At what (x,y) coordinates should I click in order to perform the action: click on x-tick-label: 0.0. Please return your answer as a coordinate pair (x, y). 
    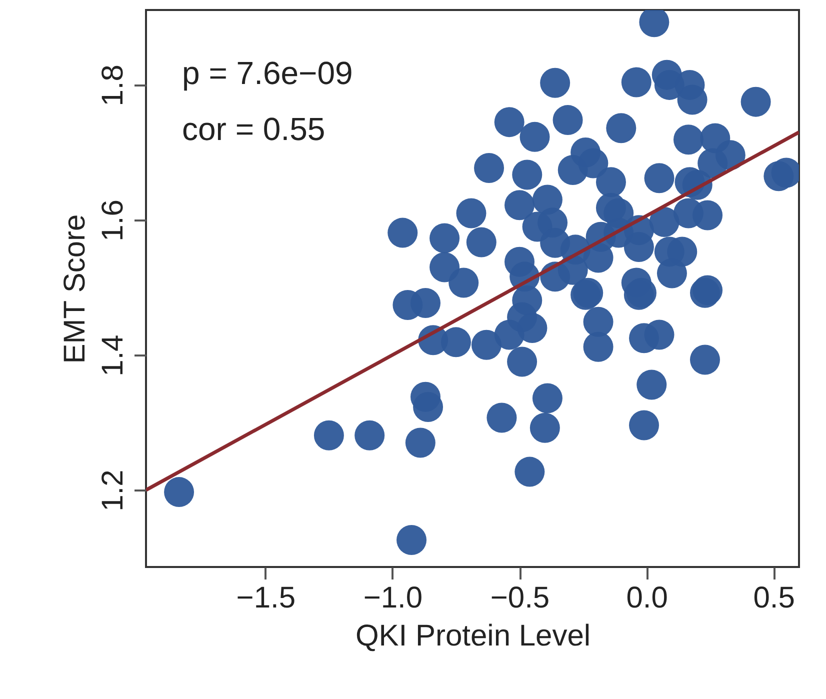
    Looking at the image, I should click on (647, 598).